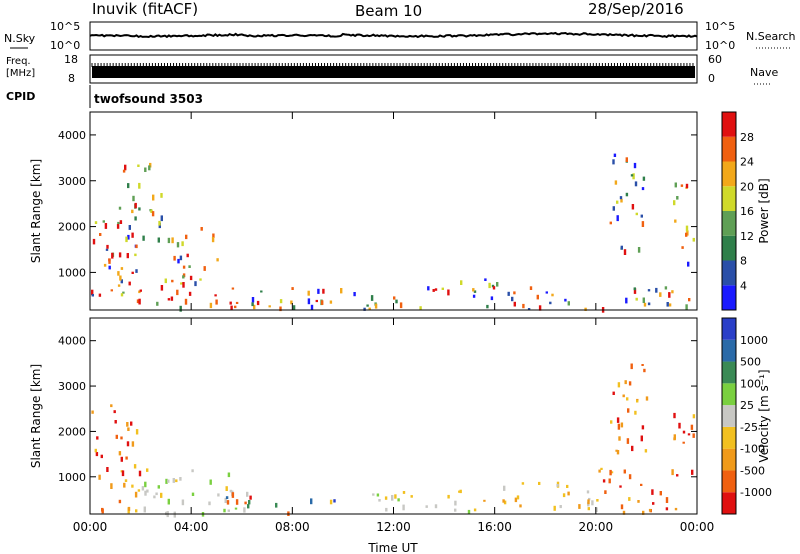 The width and height of the screenshot is (800, 554). What do you see at coordinates (697, 527) in the screenshot?
I see `x-tick-label: 00:00` at bounding box center [697, 527].